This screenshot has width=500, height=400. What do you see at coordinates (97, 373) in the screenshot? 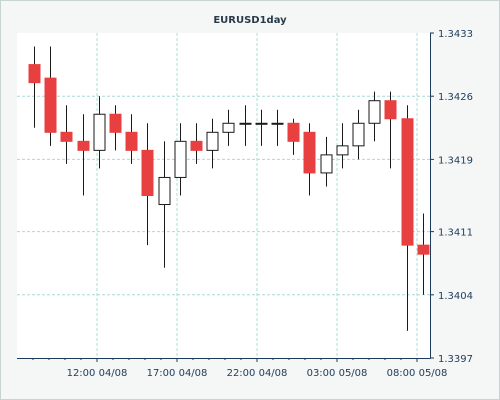
I see `x-tick-label: 12:00 04/08` at bounding box center [97, 373].